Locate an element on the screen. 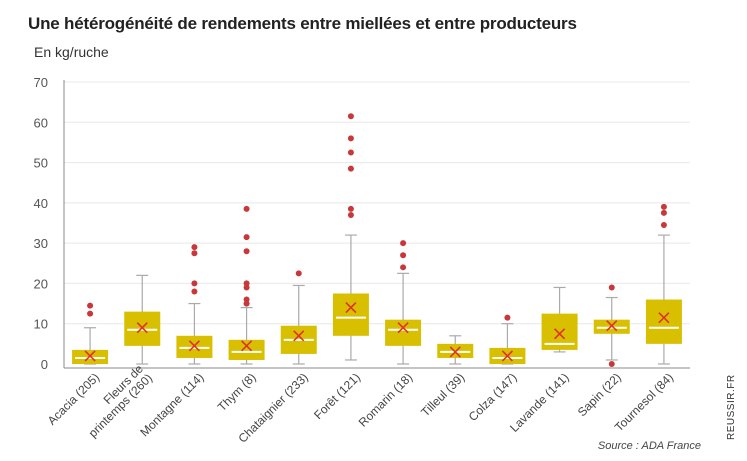  y-tick-label: 30 is located at coordinates (41, 243).